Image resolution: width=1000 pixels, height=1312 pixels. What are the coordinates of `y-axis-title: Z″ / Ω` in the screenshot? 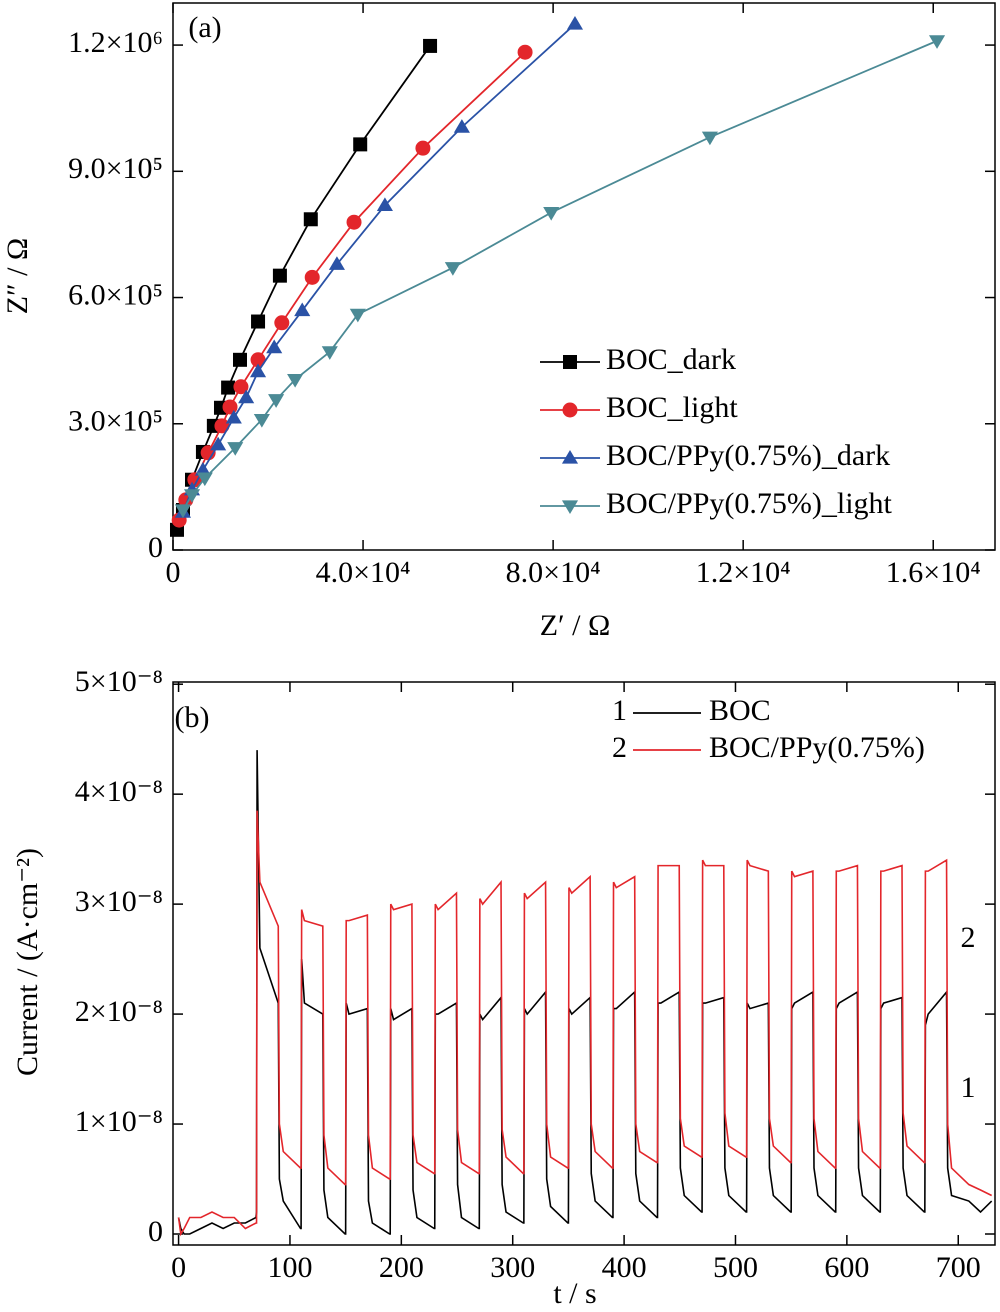 It's located at (17, 276).